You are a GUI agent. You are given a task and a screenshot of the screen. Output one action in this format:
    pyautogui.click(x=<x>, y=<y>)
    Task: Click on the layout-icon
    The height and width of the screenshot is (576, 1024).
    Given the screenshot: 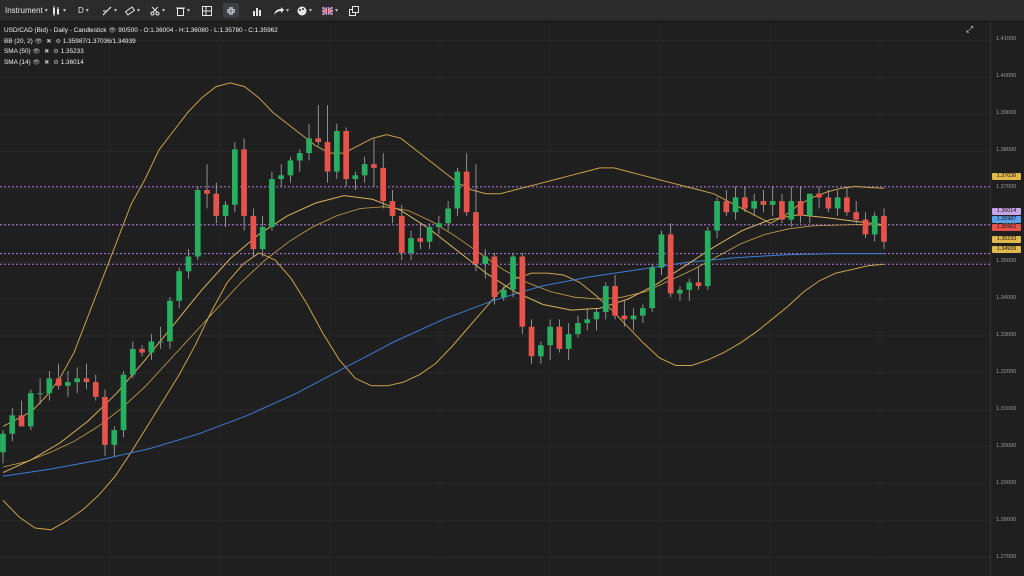 What is the action you would take?
    pyautogui.click(x=207, y=10)
    